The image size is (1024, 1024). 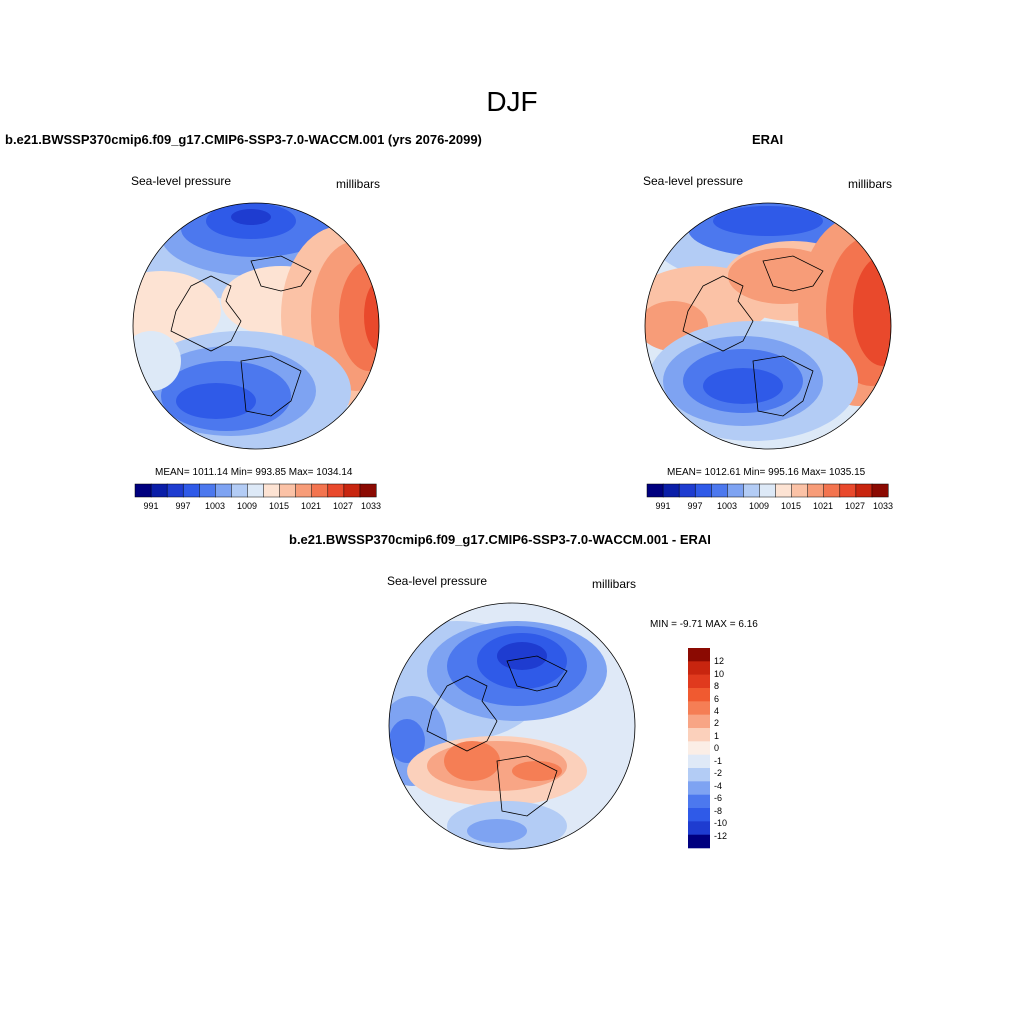 What do you see at coordinates (721, 823) in the screenshot?
I see `colorbar-tick: -10` at bounding box center [721, 823].